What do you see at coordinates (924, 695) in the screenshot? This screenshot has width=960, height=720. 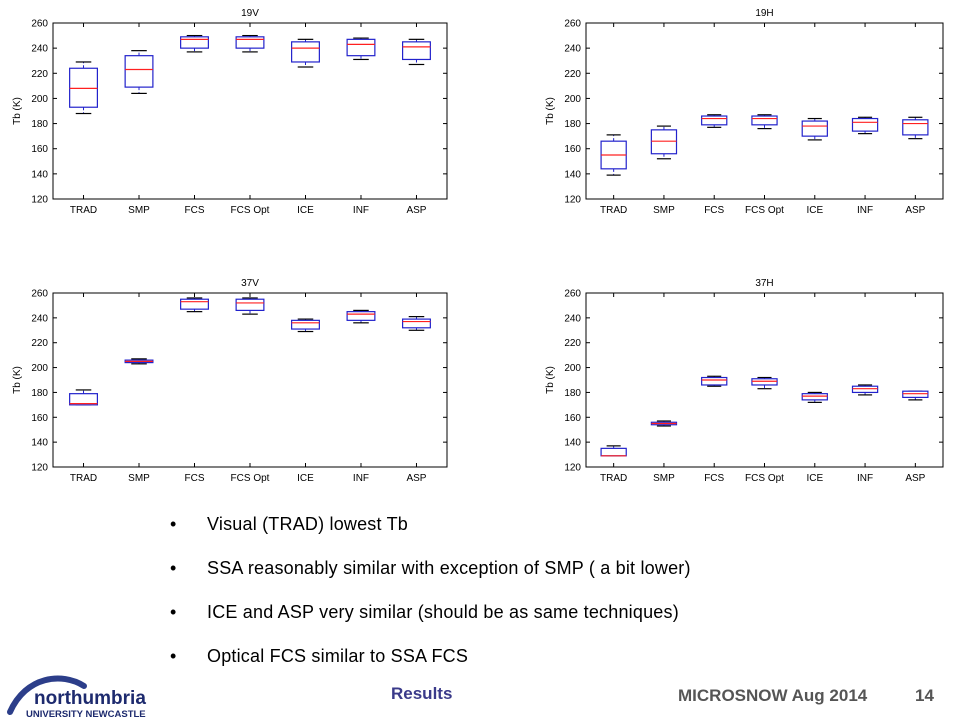 I see `page-number: 14` at bounding box center [924, 695].